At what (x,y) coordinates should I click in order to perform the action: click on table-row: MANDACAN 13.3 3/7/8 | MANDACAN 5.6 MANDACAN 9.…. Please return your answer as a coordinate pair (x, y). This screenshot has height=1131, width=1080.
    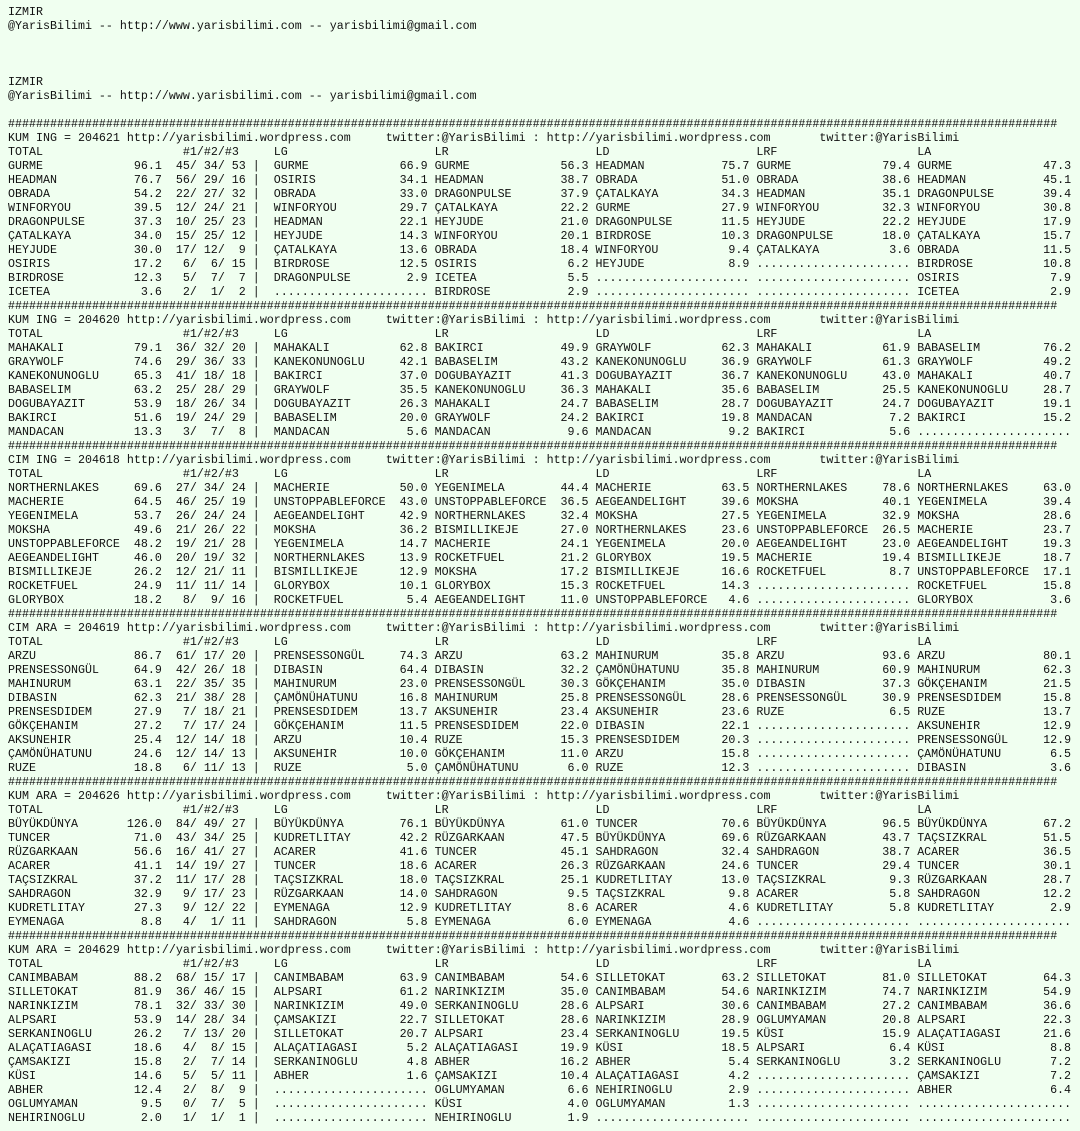
    Looking at the image, I should click on (544, 432).